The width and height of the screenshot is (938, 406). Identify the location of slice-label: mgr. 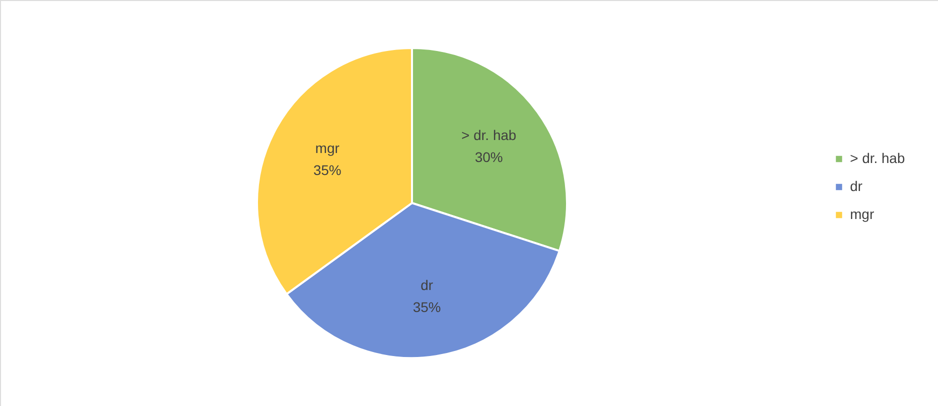
(327, 148).